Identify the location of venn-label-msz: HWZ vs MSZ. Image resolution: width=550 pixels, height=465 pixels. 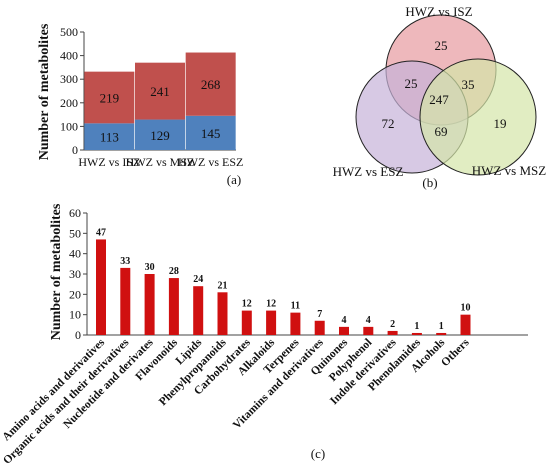
(509, 170).